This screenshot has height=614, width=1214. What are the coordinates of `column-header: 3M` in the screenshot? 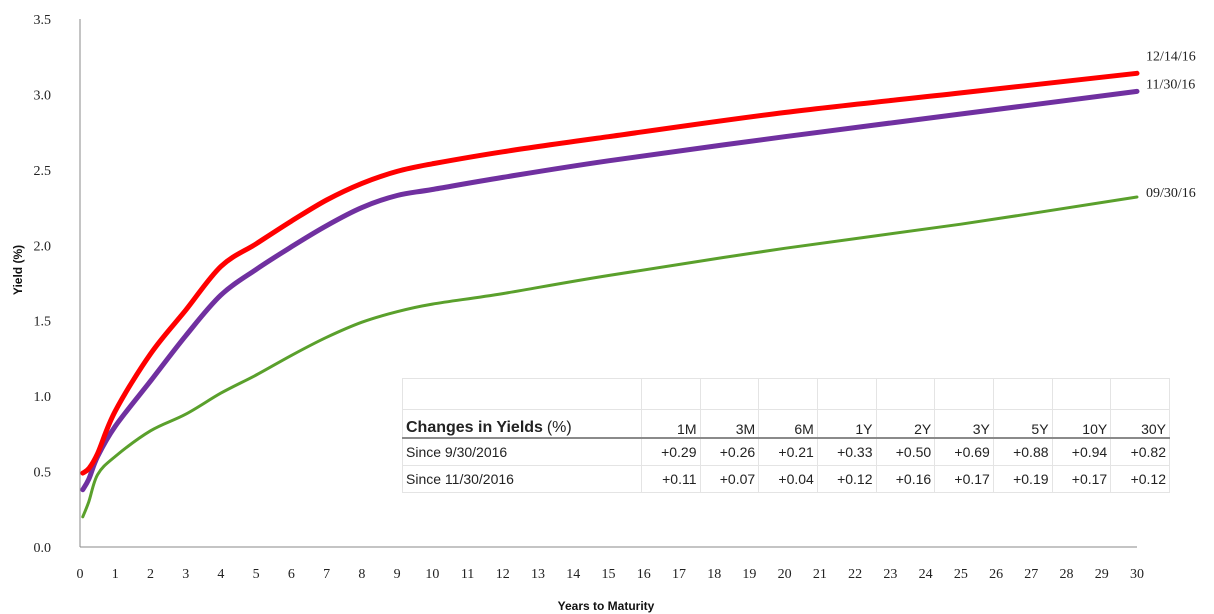 It's located at (729, 424).